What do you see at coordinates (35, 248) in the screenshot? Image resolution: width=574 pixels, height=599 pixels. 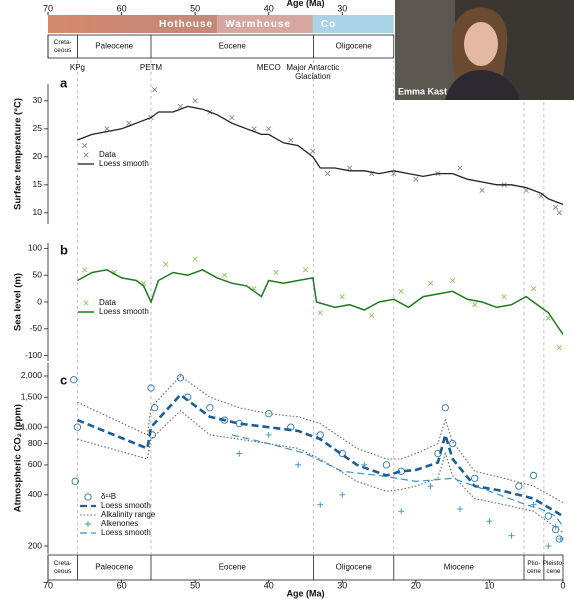 I see `y-tick-label: 100` at bounding box center [35, 248].